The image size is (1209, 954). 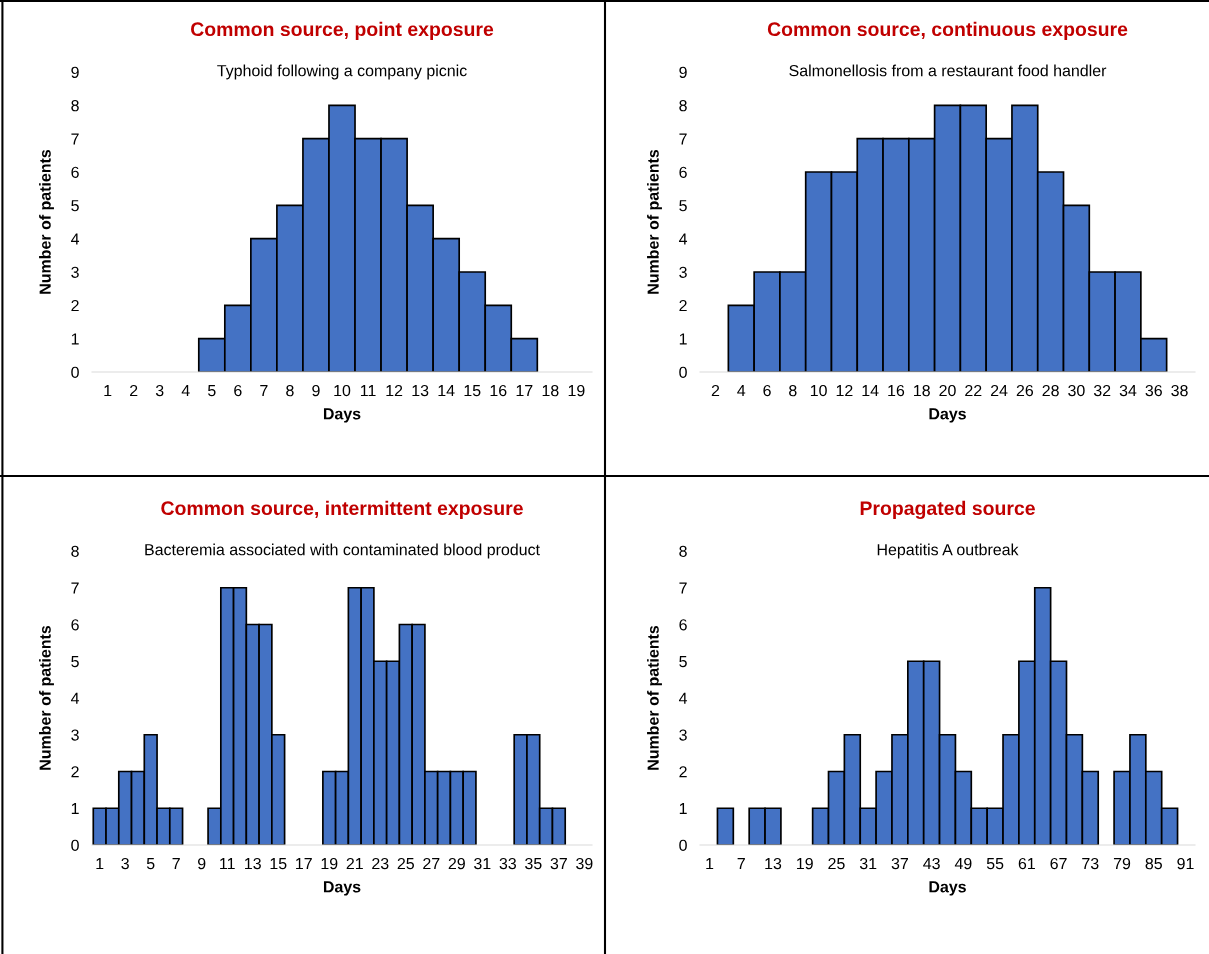 I want to click on x-tick-label: 3, so click(x=125, y=863).